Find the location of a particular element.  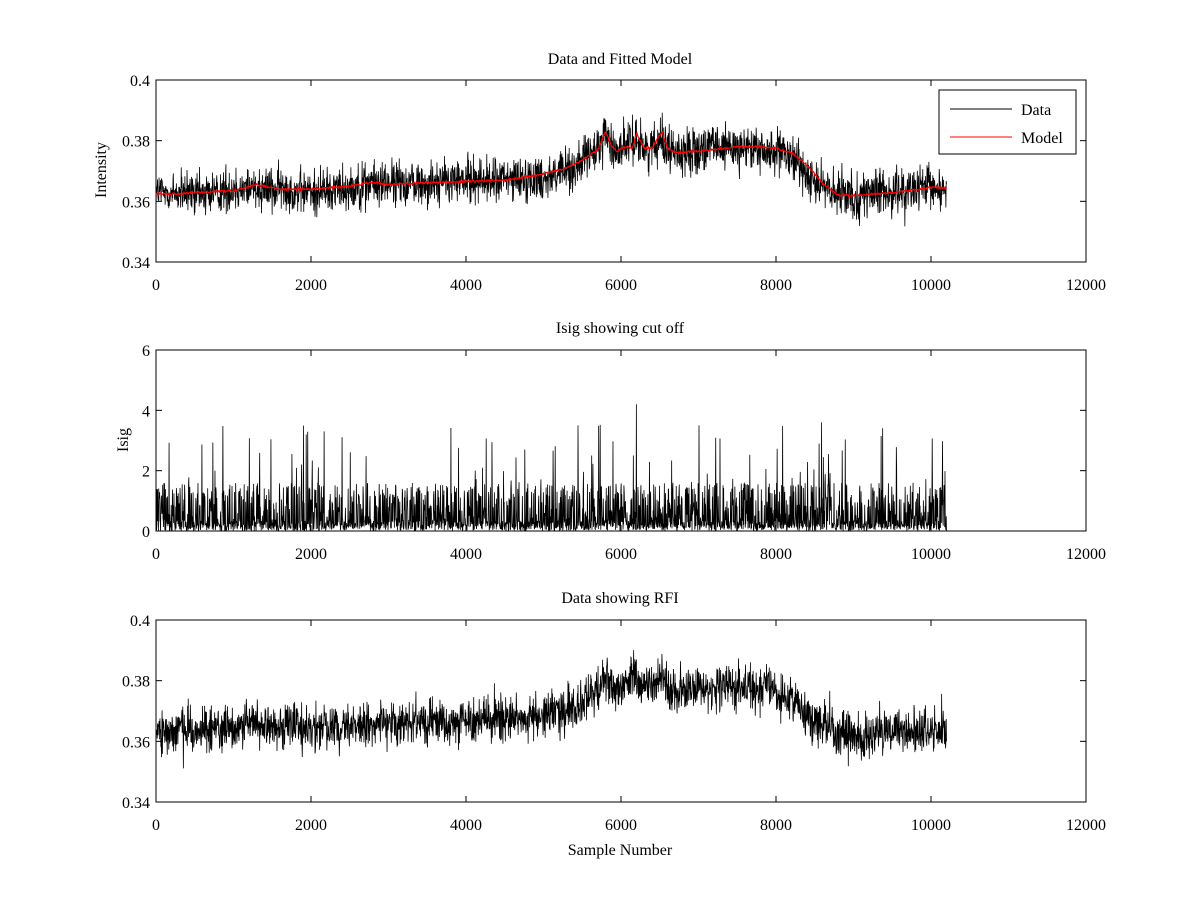

y-tick-label: 2 is located at coordinates (146, 472).